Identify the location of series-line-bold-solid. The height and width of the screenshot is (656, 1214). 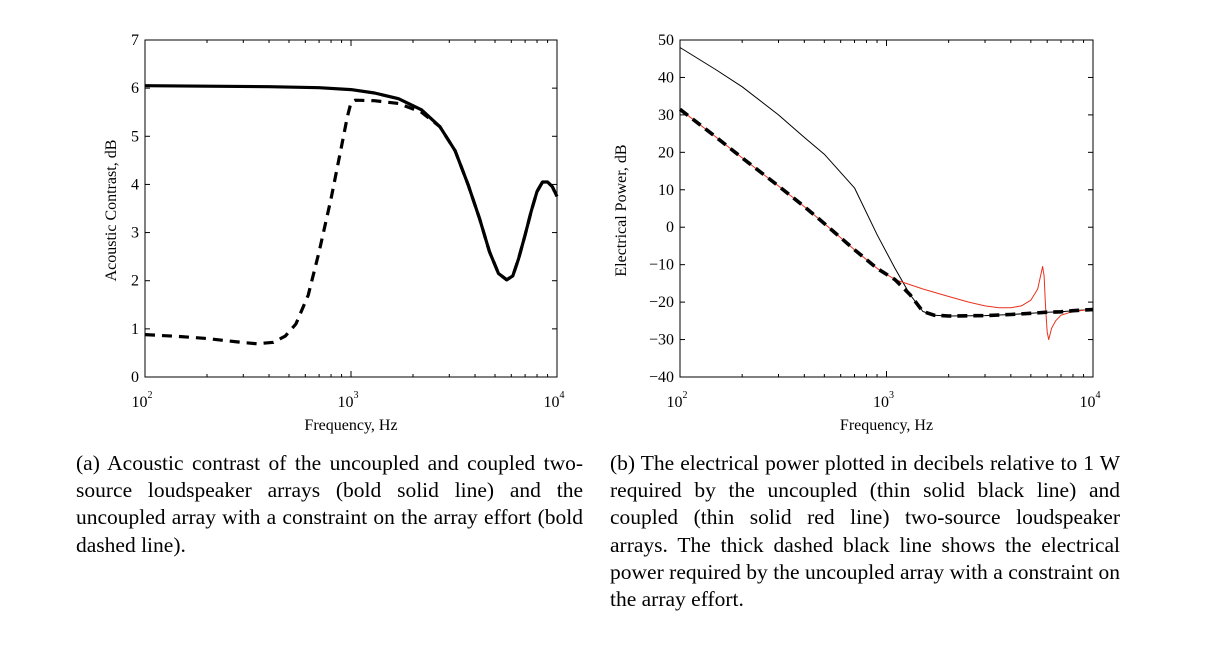
(351, 183).